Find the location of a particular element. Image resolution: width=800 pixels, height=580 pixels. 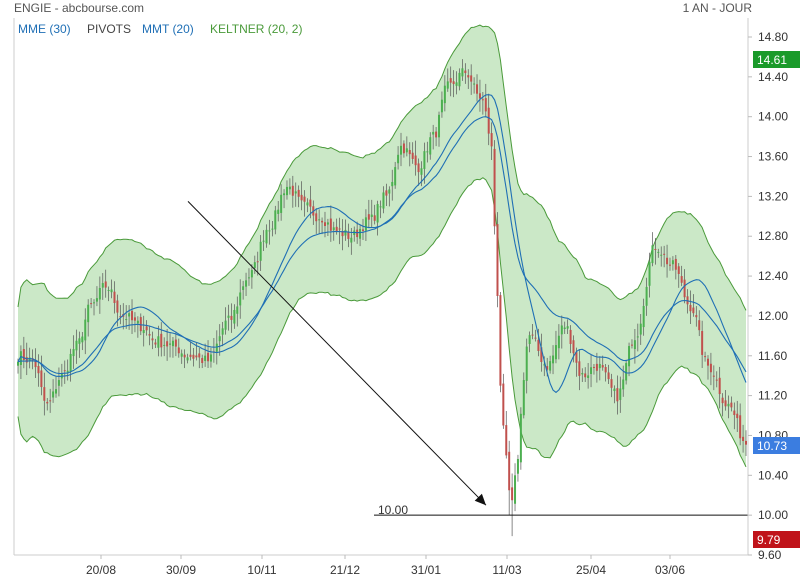

period-selector: 1 AN - JOUR is located at coordinates (718, 8).